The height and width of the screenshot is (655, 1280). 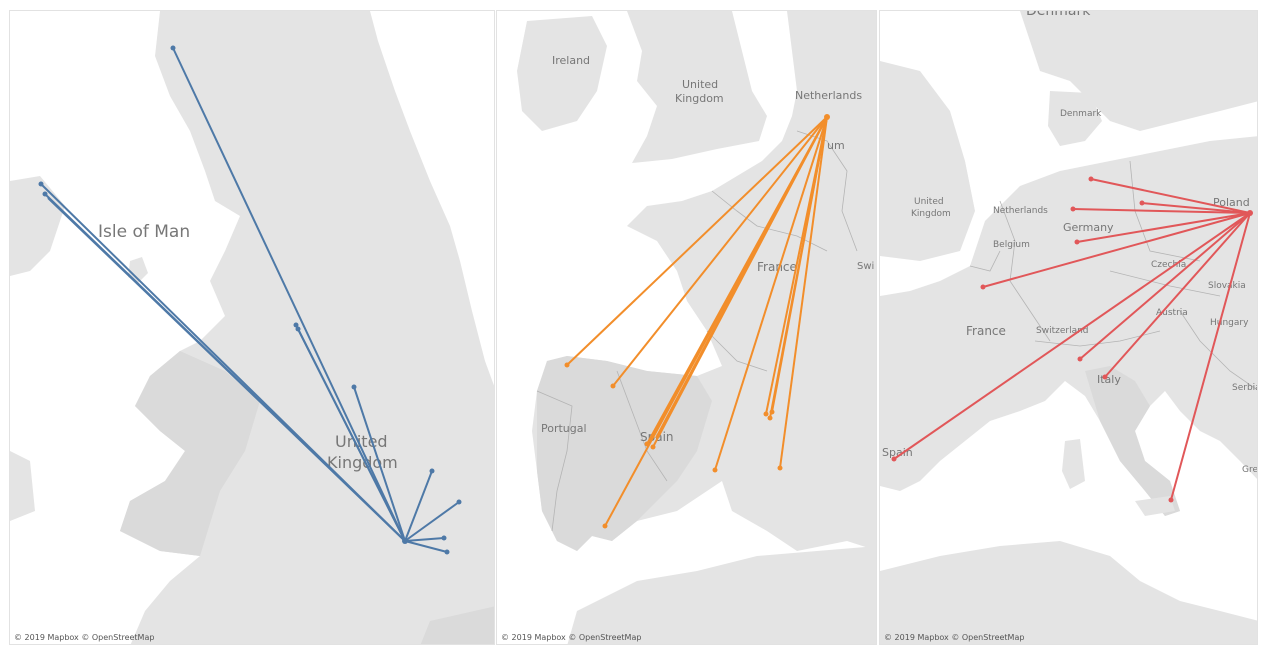 I want to click on isle-of-man-island, so click(x=138, y=270).